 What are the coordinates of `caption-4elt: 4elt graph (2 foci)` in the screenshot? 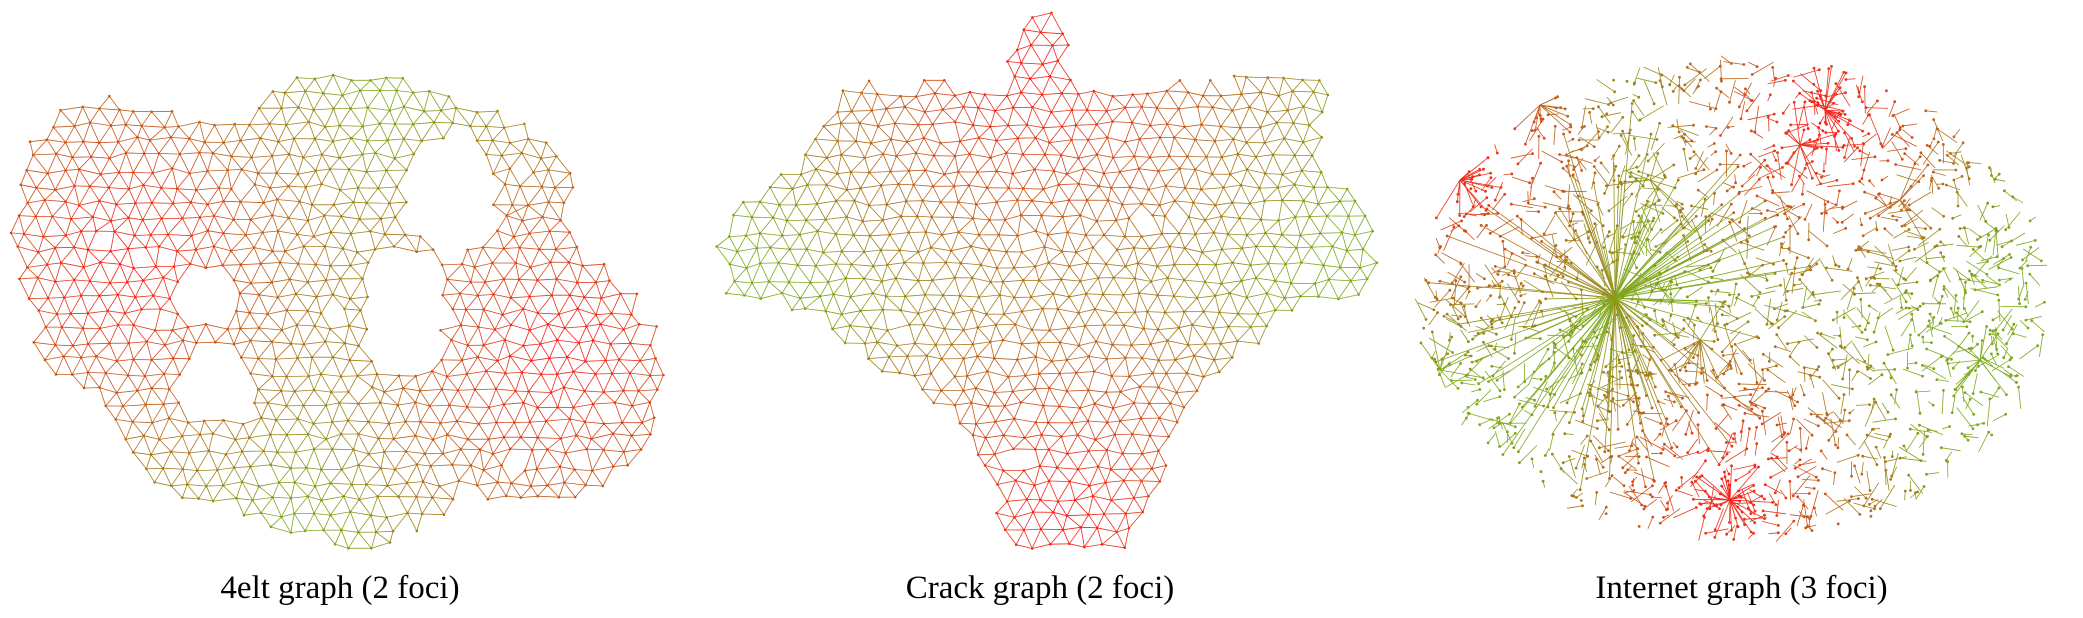 It's located at (340, 588).